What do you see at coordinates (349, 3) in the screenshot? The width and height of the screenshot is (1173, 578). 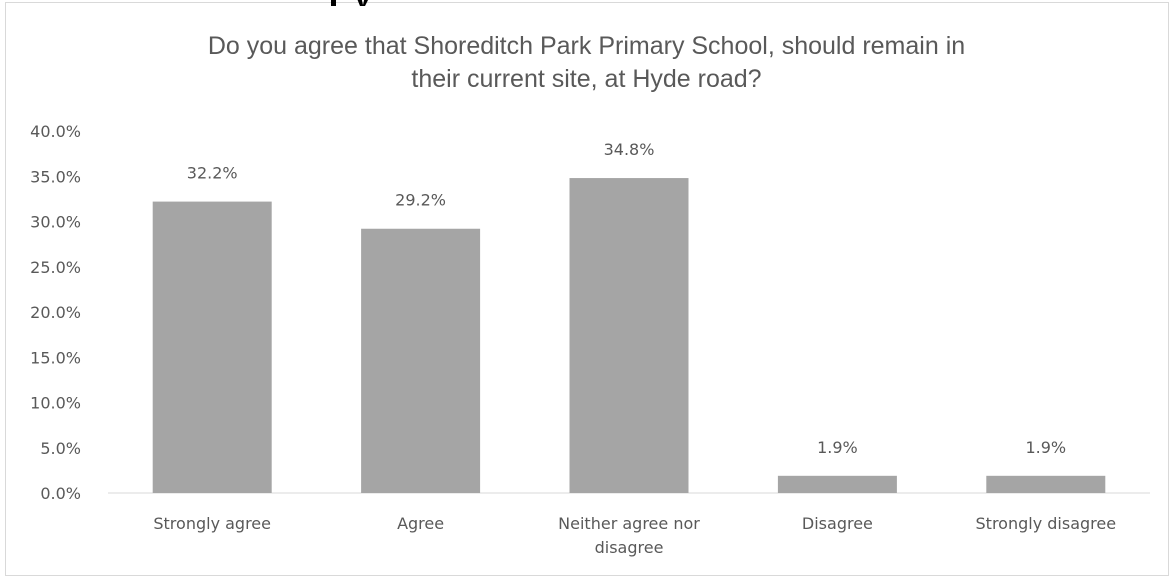 I see `cropped-heading-fragment` at bounding box center [349, 3].